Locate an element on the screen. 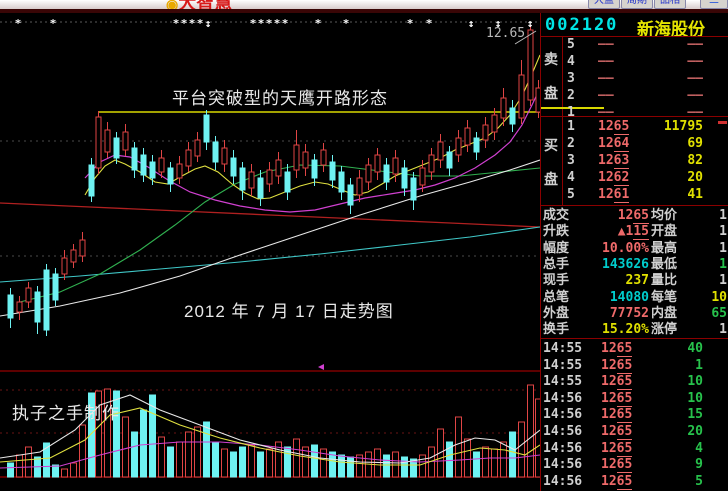 The height and width of the screenshot is (491, 728). stat-value: 15.20% is located at coordinates (625, 330).